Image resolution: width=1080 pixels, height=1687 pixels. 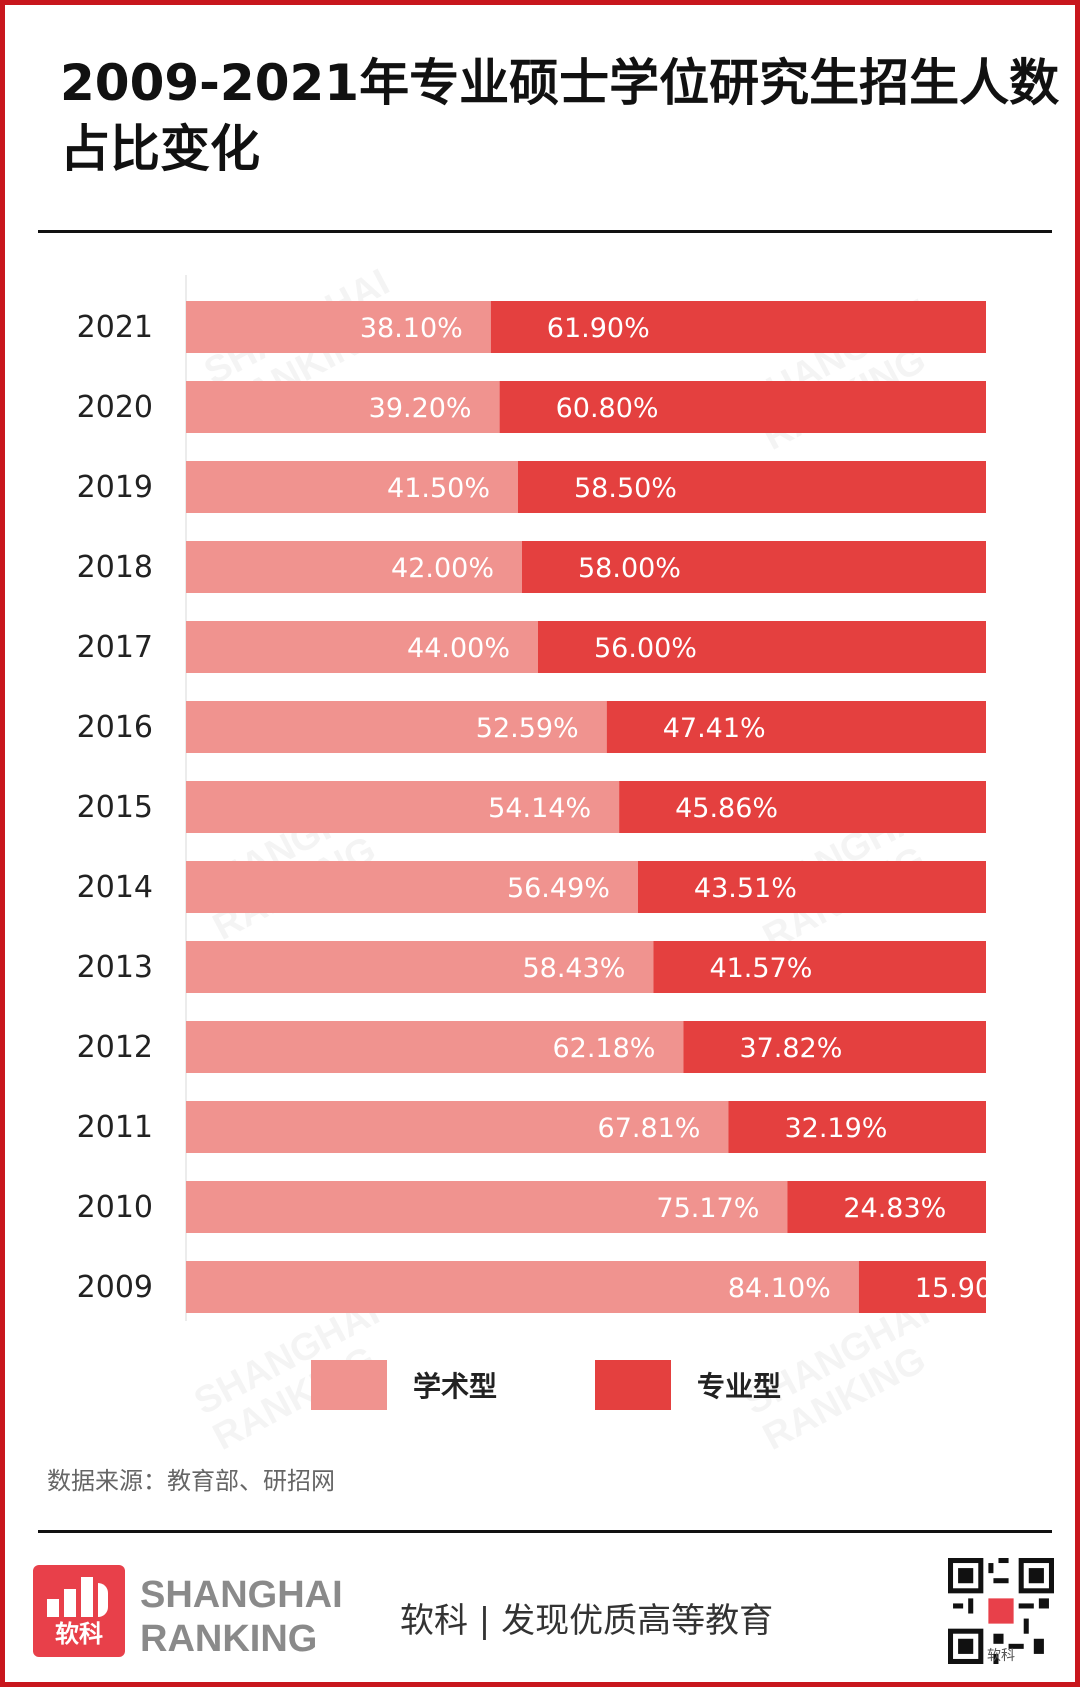 I want to click on y-tick-label: 2012, so click(x=115, y=1047).